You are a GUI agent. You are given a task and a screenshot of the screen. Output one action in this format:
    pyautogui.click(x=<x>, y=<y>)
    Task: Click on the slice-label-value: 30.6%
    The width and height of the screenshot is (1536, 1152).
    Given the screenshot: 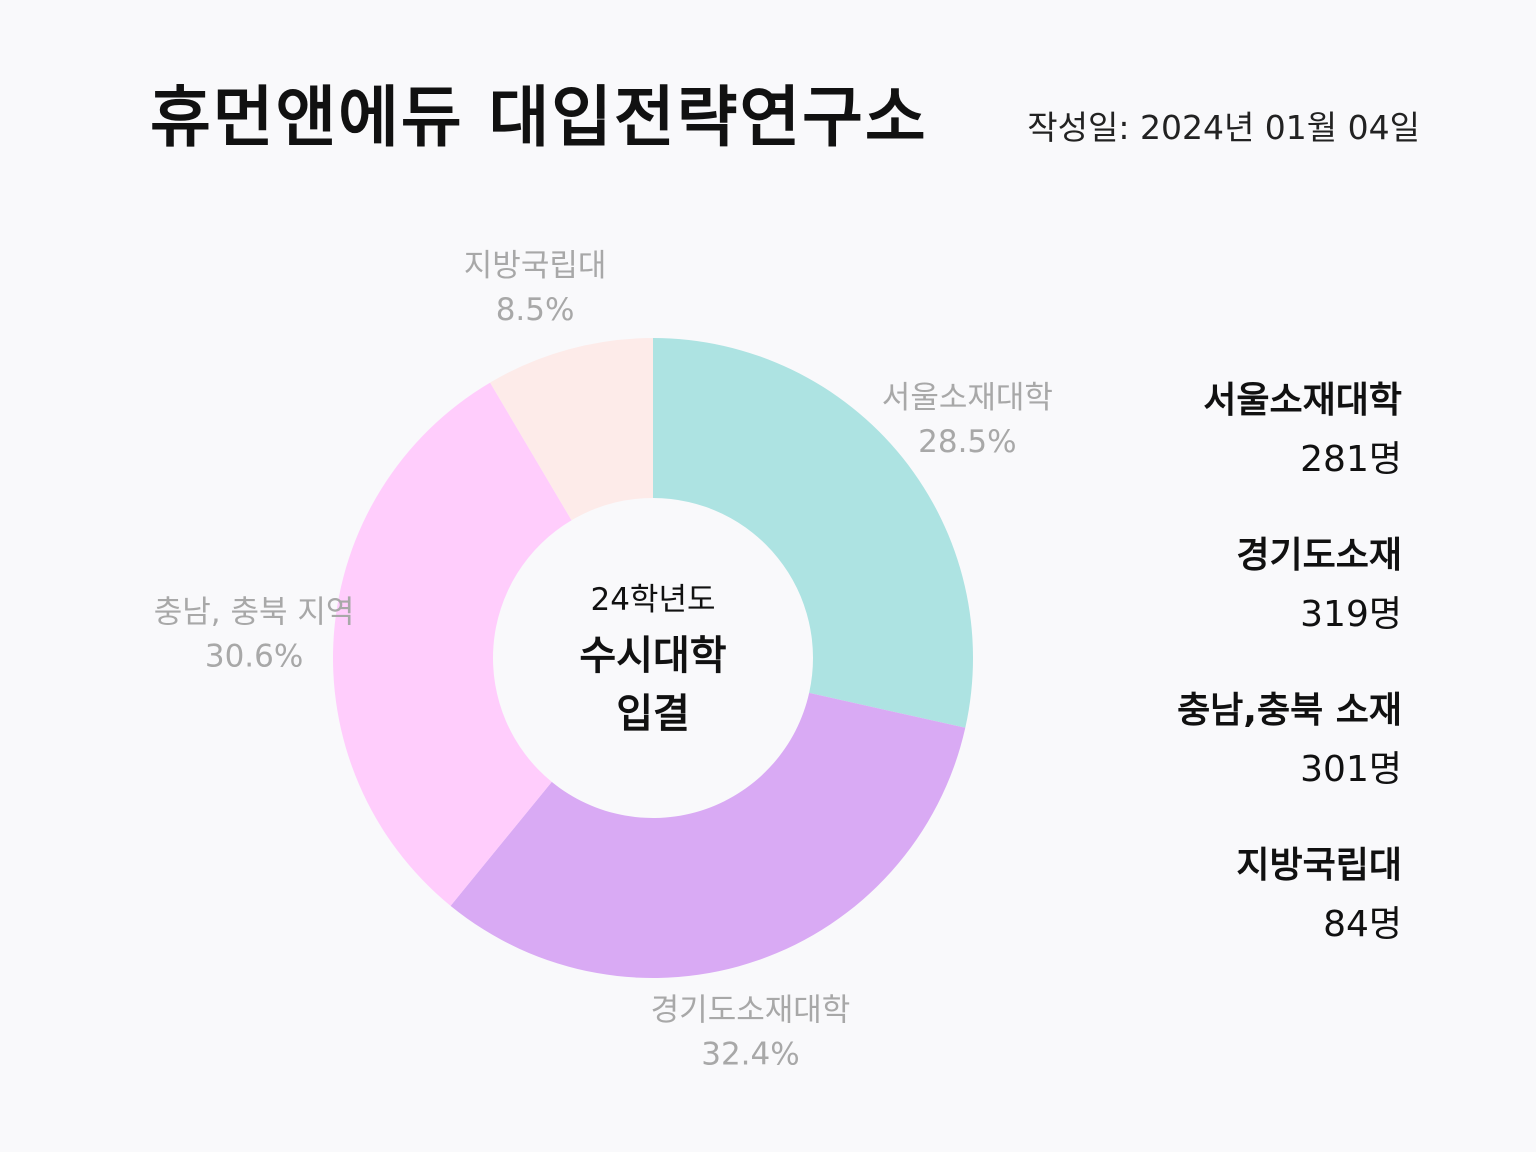 What is the action you would take?
    pyautogui.click(x=254, y=657)
    